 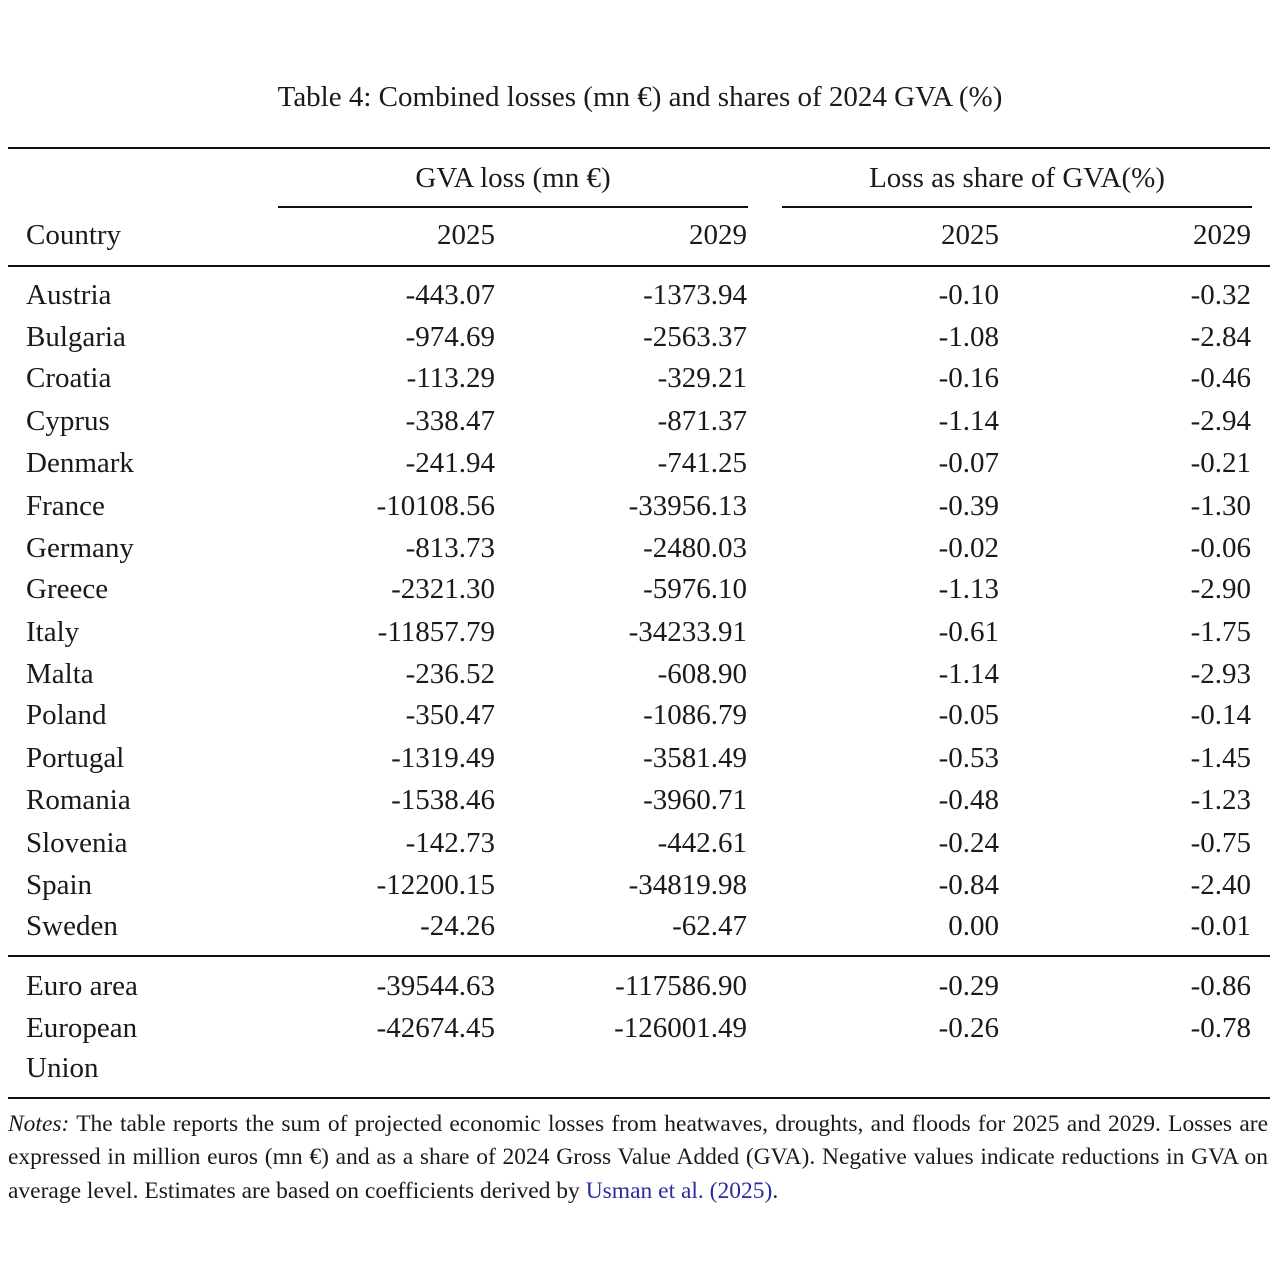 What do you see at coordinates (74, 235) in the screenshot?
I see `column-header: Country` at bounding box center [74, 235].